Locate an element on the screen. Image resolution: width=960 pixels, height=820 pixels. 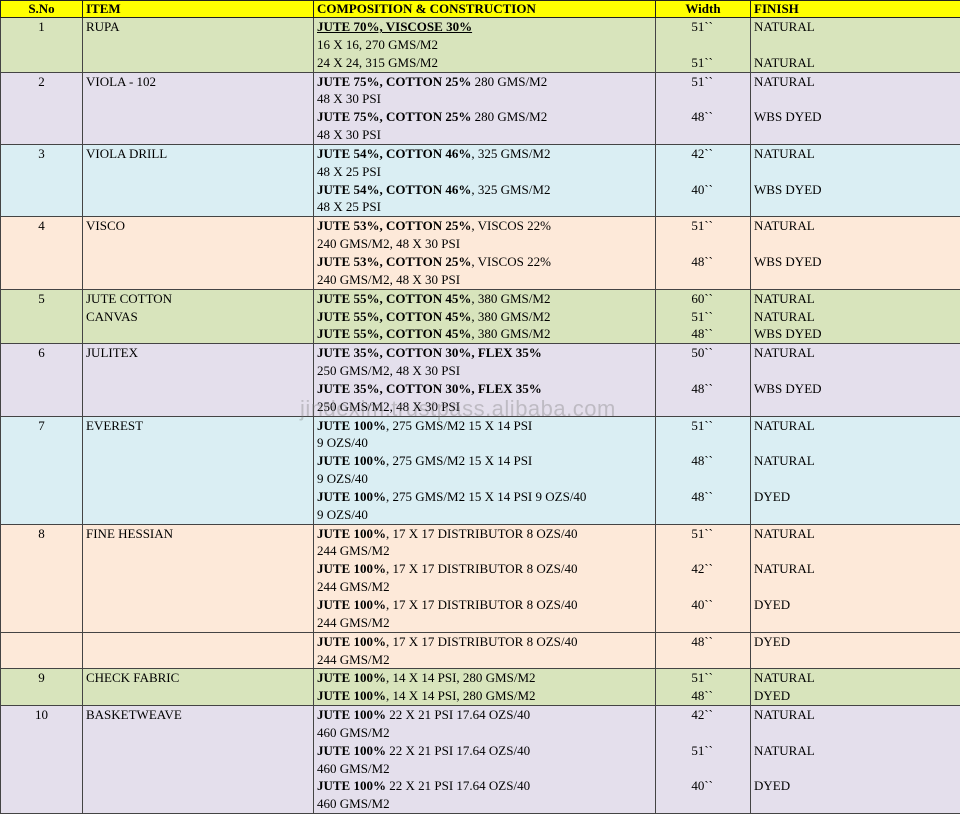
composition-line: JUTE 75%, COTTON 25% 280 GMS/M2 is located at coordinates (484, 117).